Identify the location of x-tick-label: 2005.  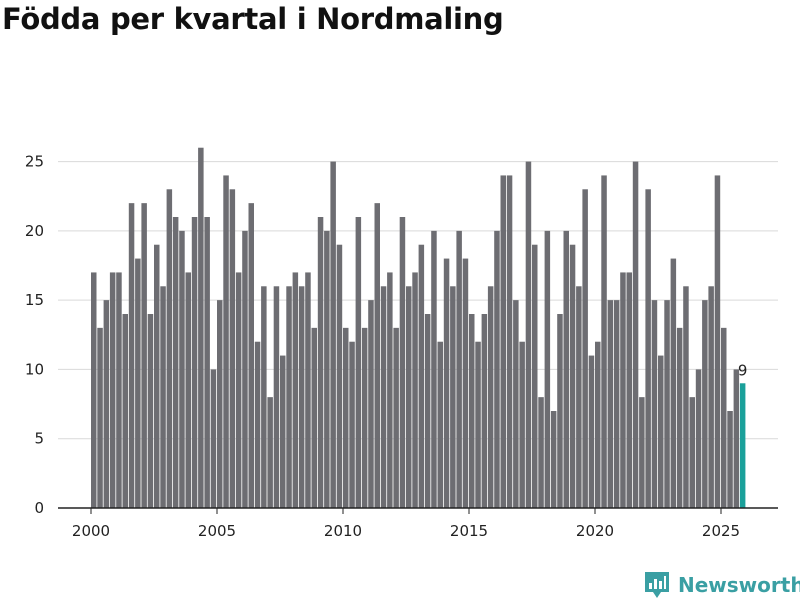
(217, 531).